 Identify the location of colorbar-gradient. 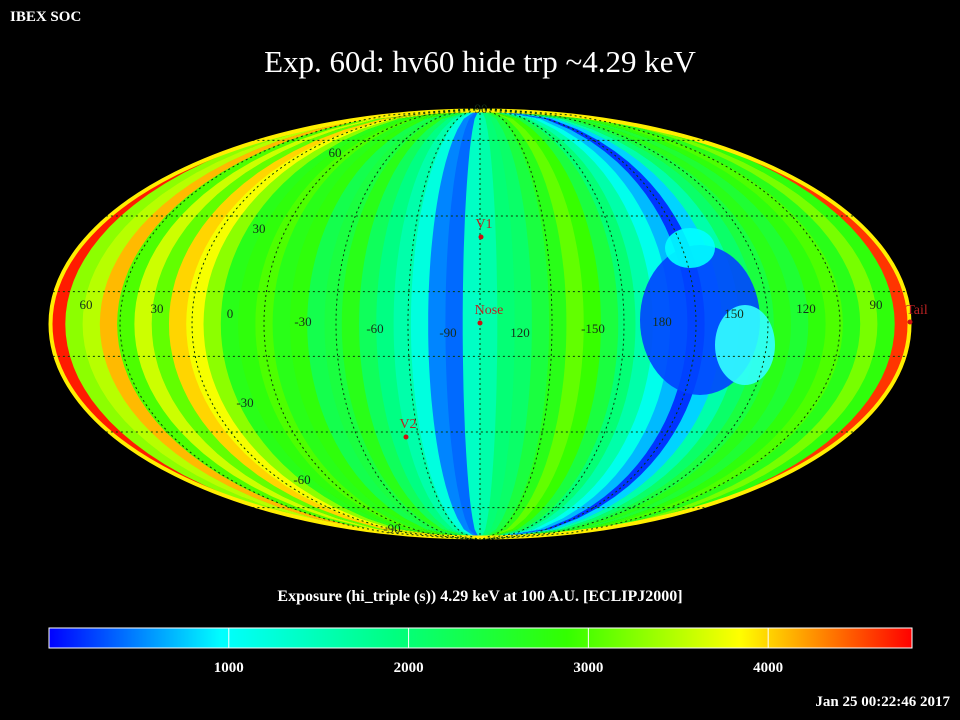
(480, 638).